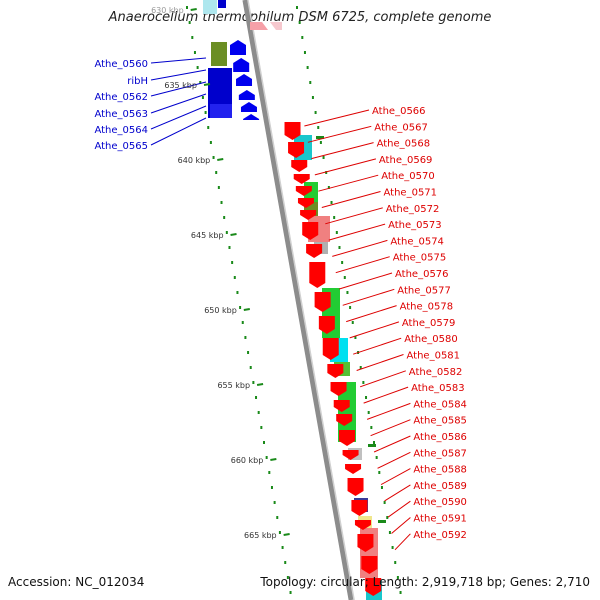 The width and height of the screenshot is (600, 600). I want to click on right-gene-label: Athe_0588, so click(440, 470).